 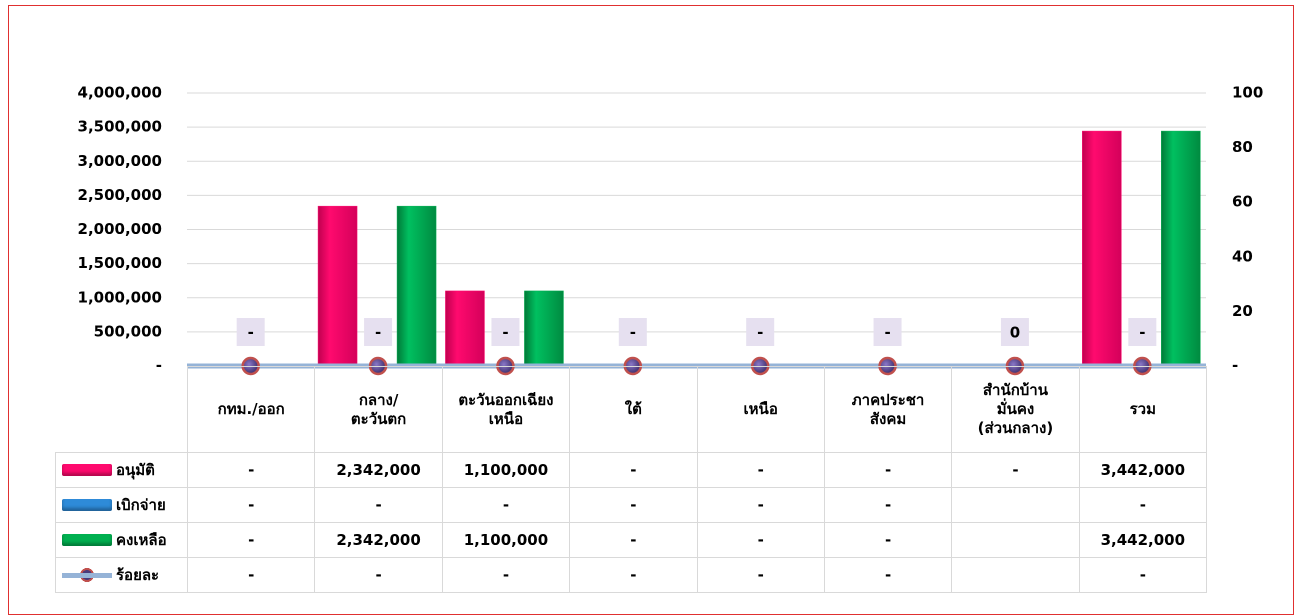 What do you see at coordinates (1247, 93) in the screenshot?
I see `y2-tick-label: 100` at bounding box center [1247, 93].